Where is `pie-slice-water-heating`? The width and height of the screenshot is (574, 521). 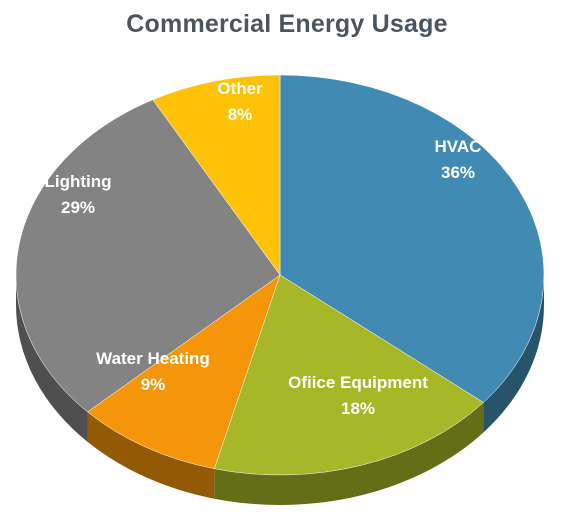
pie-slice-water-heating is located at coordinates (184, 372).